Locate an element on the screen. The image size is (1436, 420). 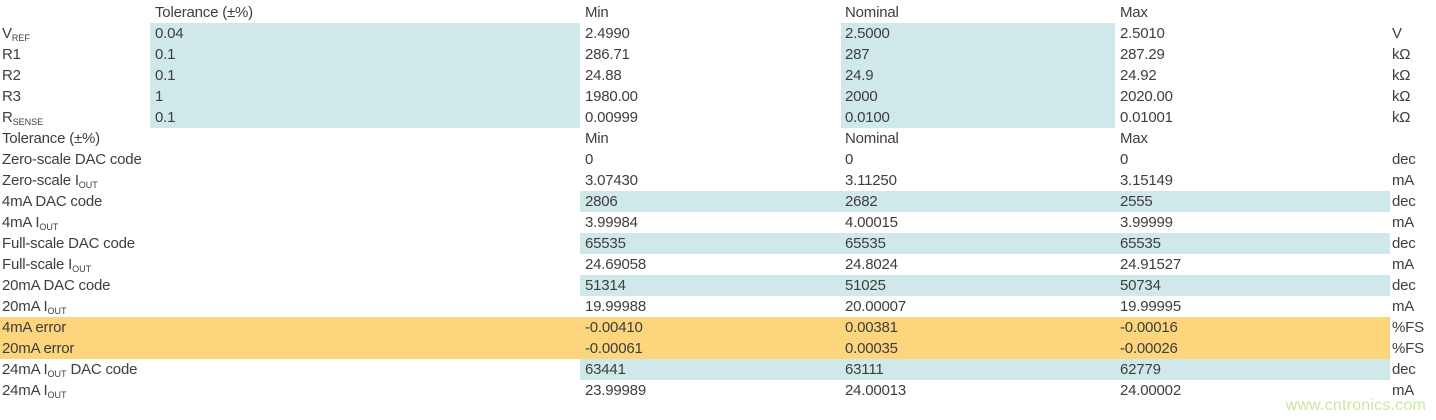
cell-nominal: 0.00381 is located at coordinates (978, 327).